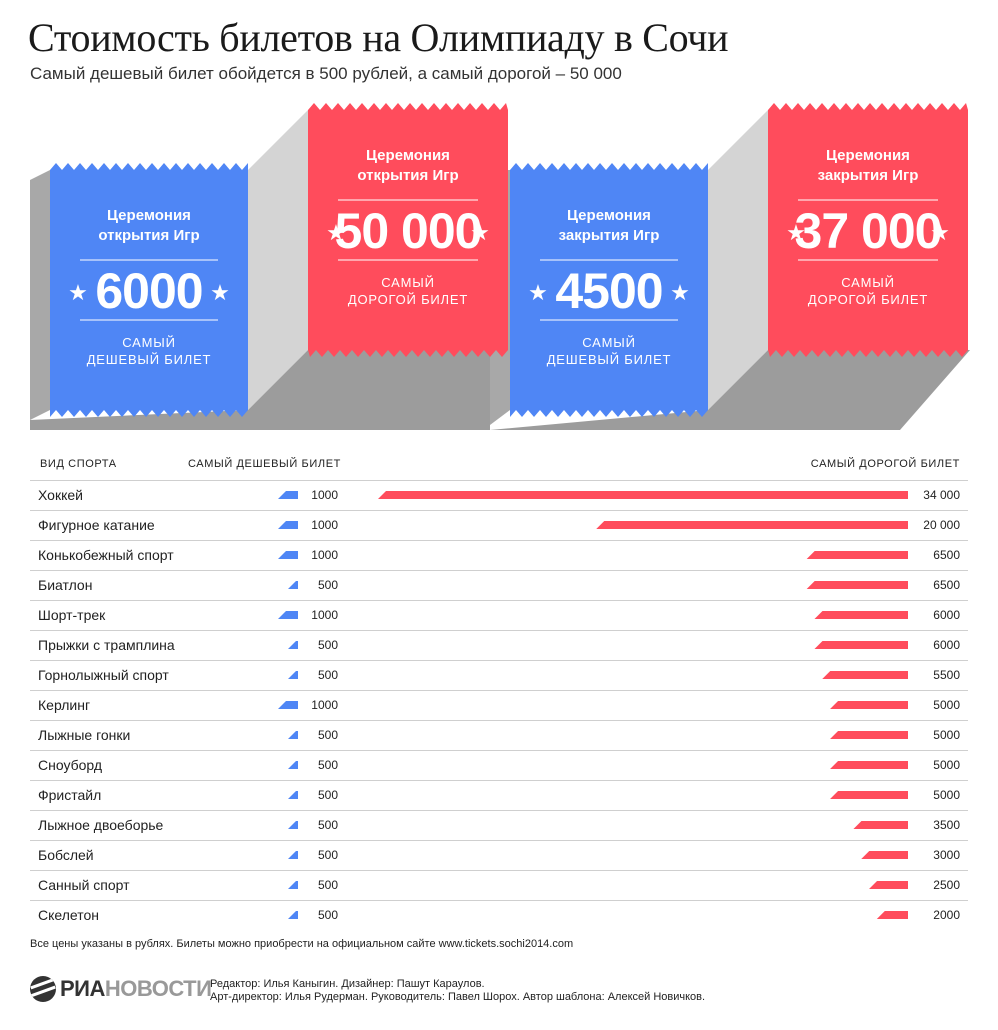 The height and width of the screenshot is (1030, 998). What do you see at coordinates (64, 705) in the screenshot?
I see `sport-name: Керлинг` at bounding box center [64, 705].